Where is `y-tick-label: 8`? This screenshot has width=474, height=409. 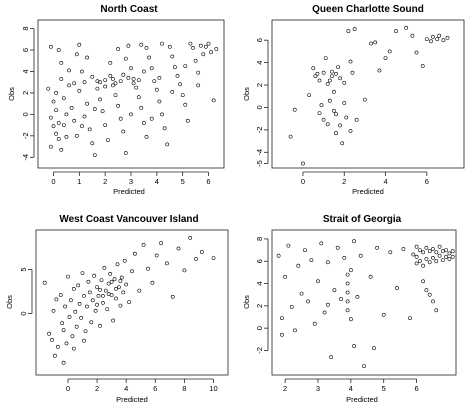
y-tick-label: 8 is located at coordinates (25, 28).